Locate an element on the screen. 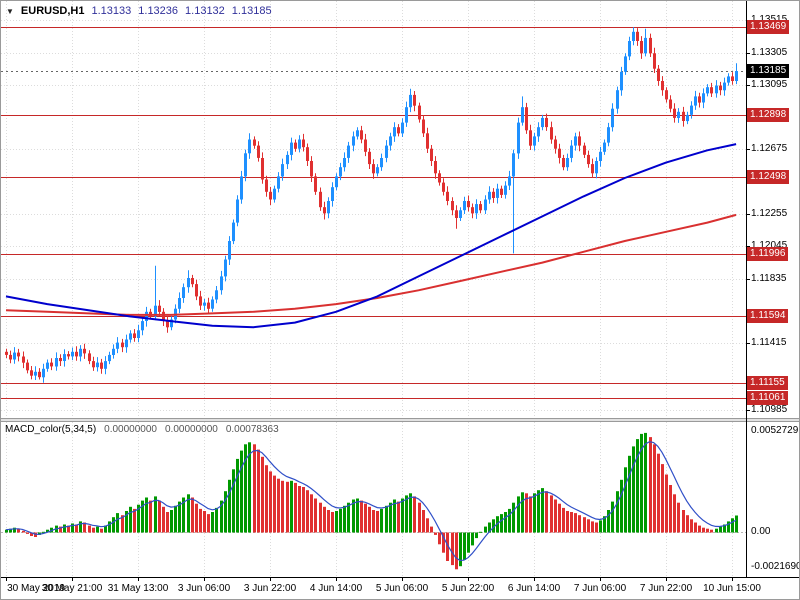 The image size is (800, 600). macd-tick-label: 0.00 is located at coordinates (761, 531).